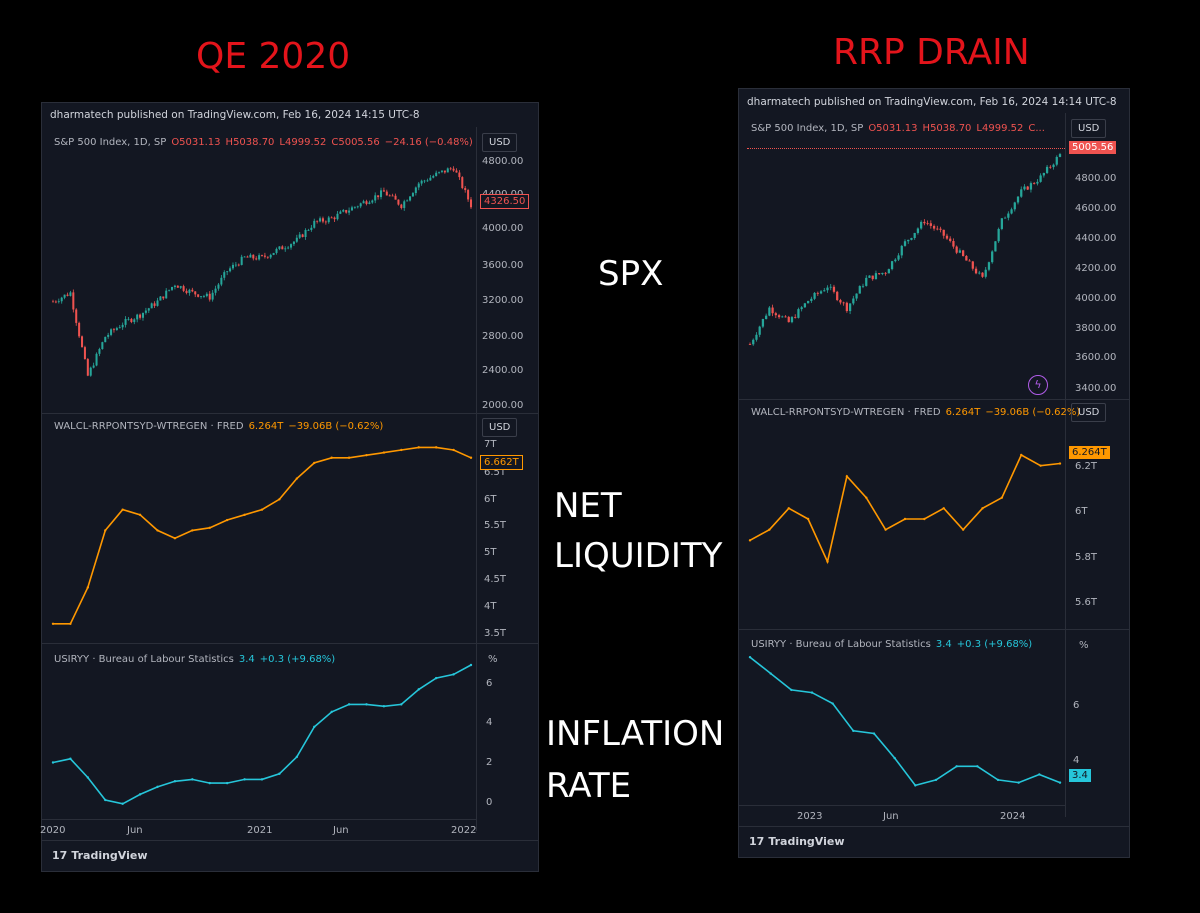 This screenshot has height=913, width=1200. I want to click on time-tick: 2021, so click(260, 830).